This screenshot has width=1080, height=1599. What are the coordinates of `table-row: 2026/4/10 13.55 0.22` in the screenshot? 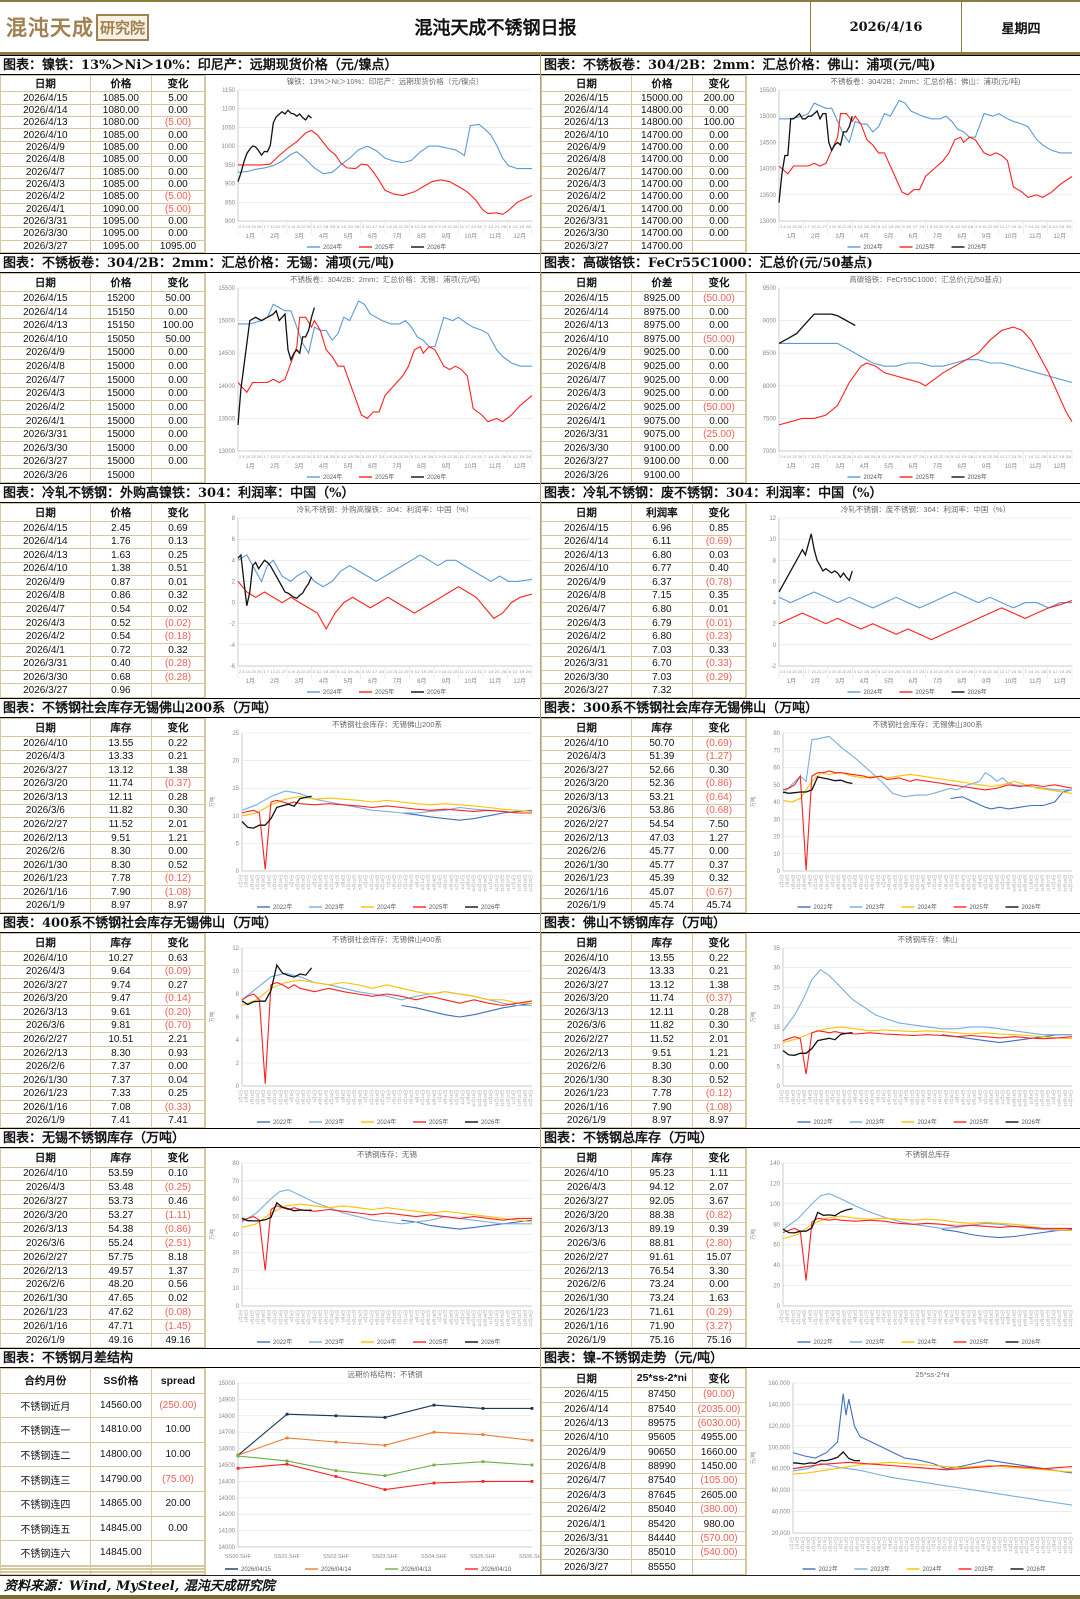 It's located at (103, 743).